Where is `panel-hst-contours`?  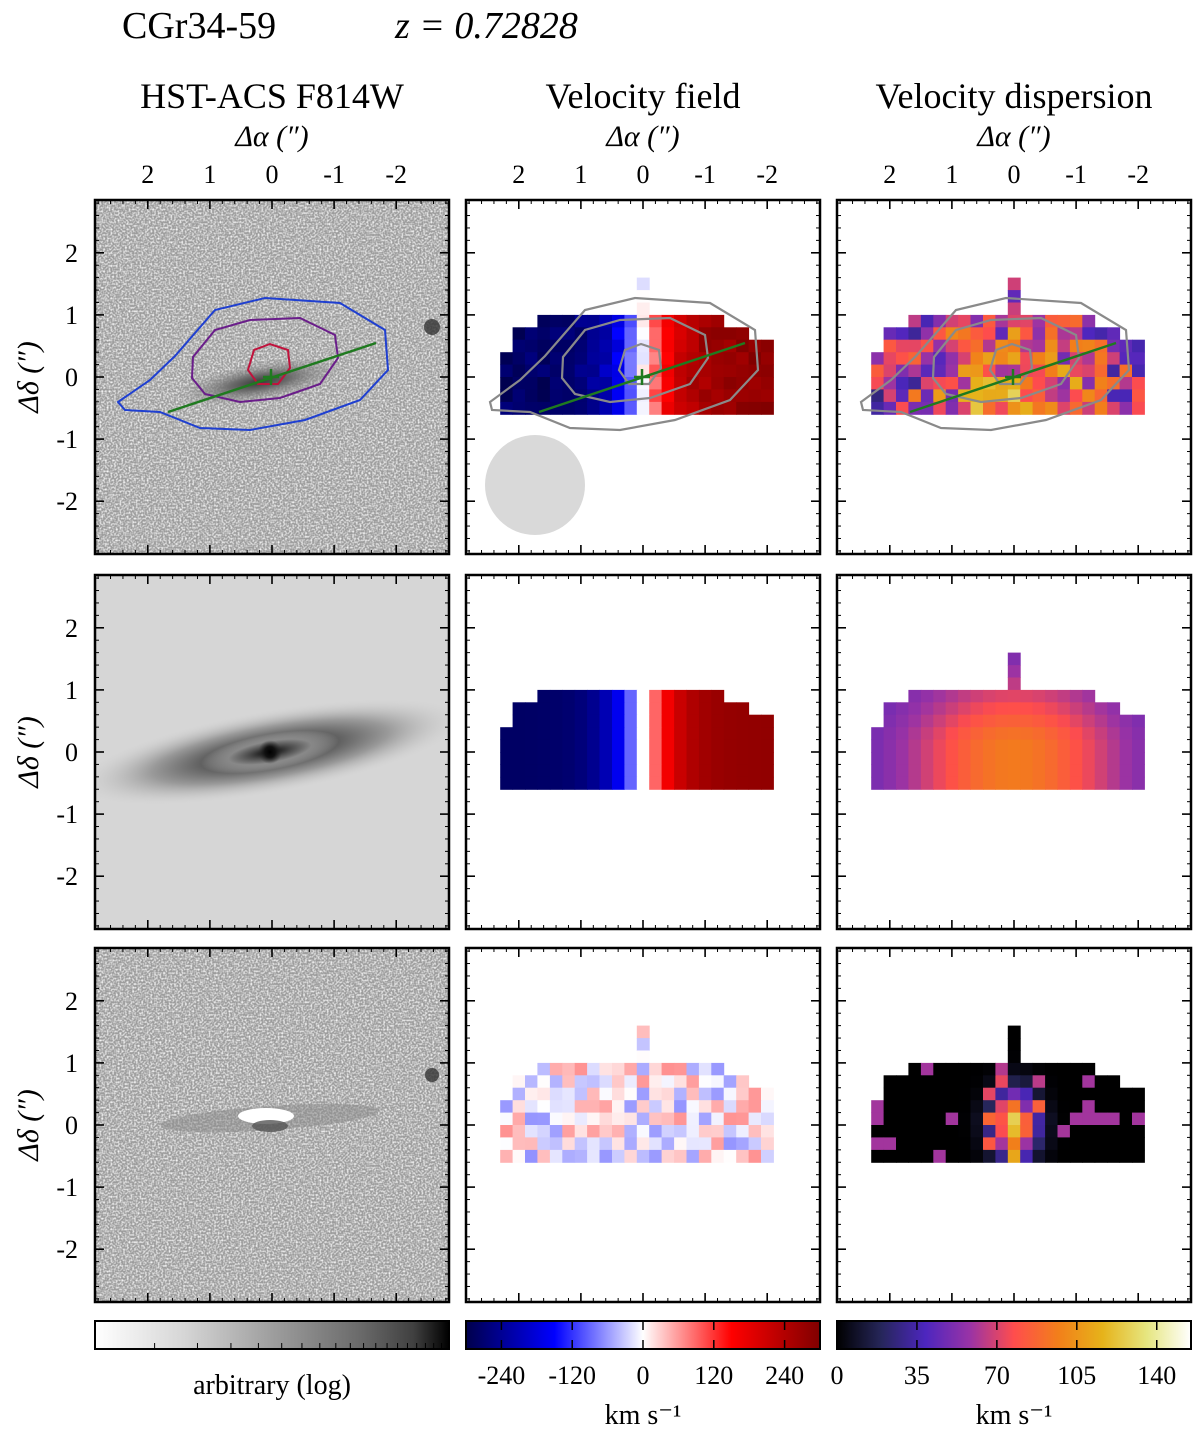
panel-hst-contours is located at coordinates (253, 364).